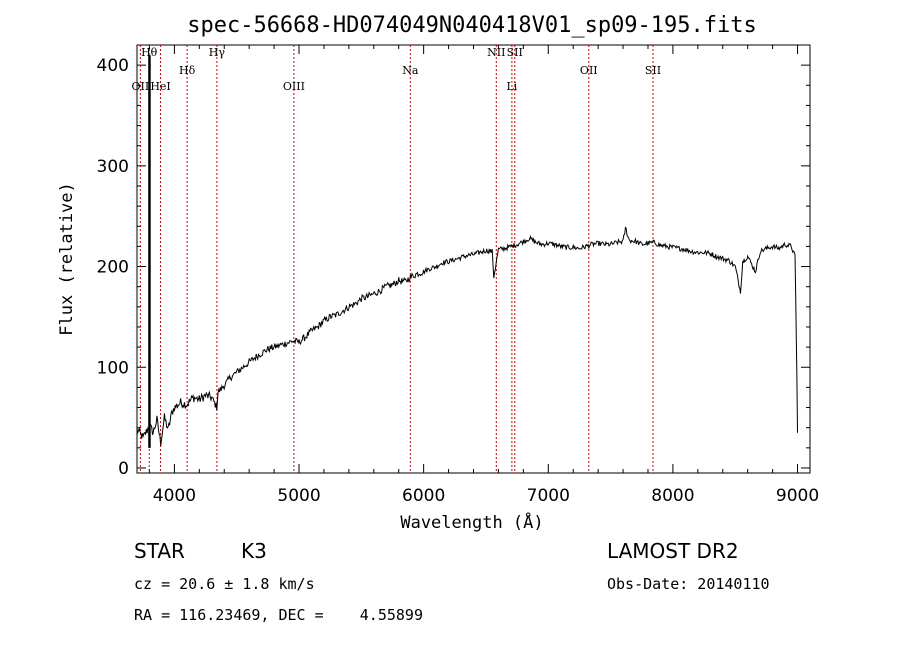  Describe the element at coordinates (278, 615) in the screenshot. I see `coordinates: RA = 116.23469, DEC = 4.55899` at that location.